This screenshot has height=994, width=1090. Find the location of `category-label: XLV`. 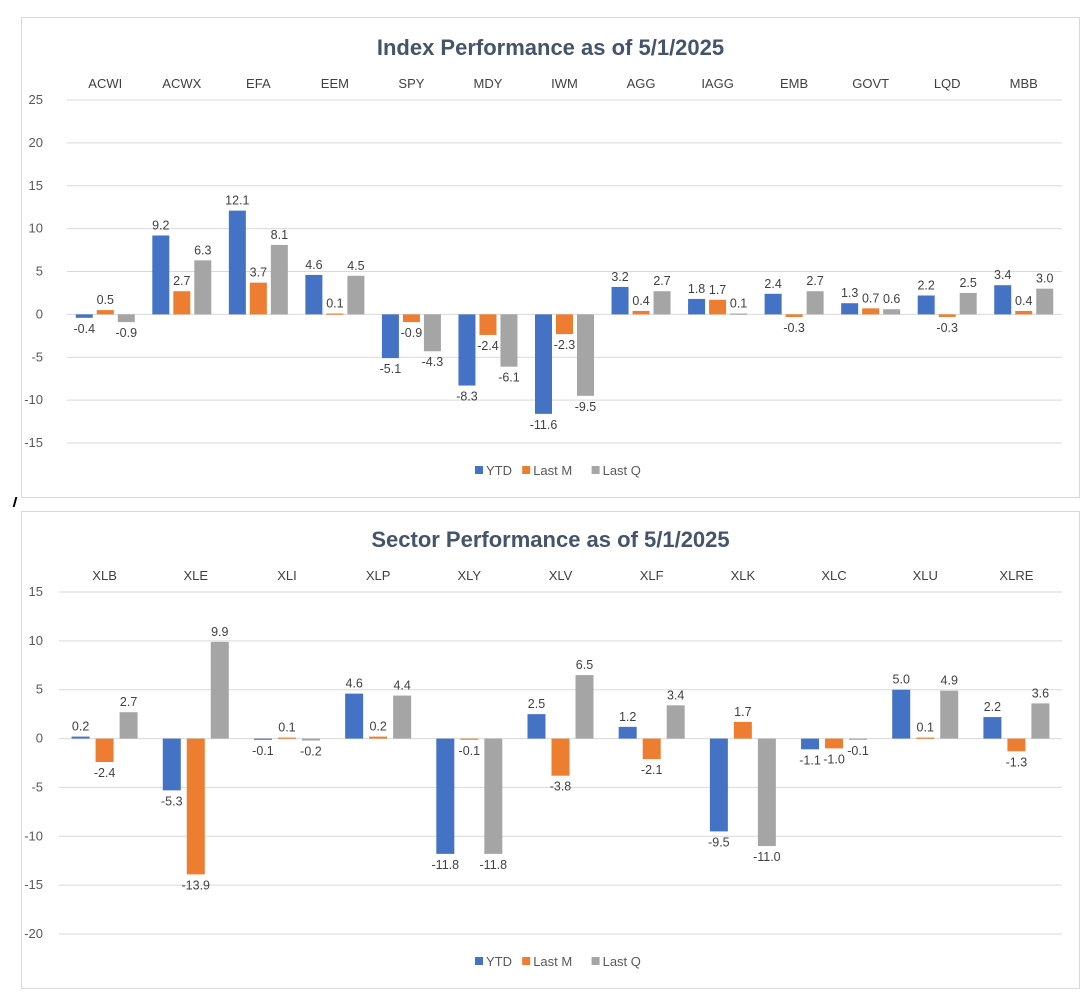

category-label: XLV is located at coordinates (561, 575).